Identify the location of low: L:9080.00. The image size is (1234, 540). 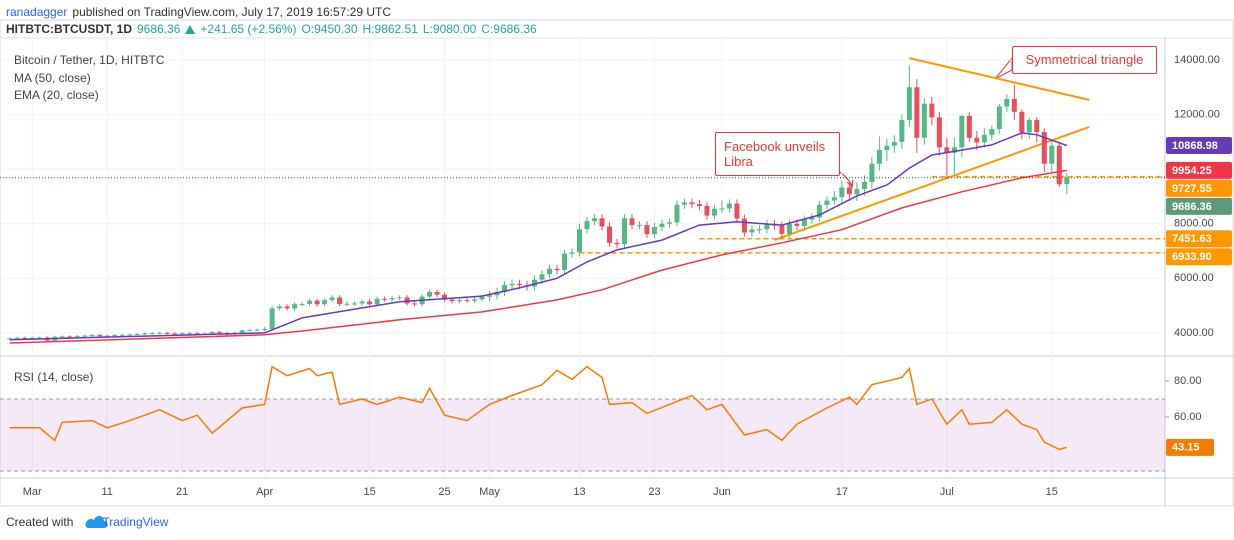
(449, 29).